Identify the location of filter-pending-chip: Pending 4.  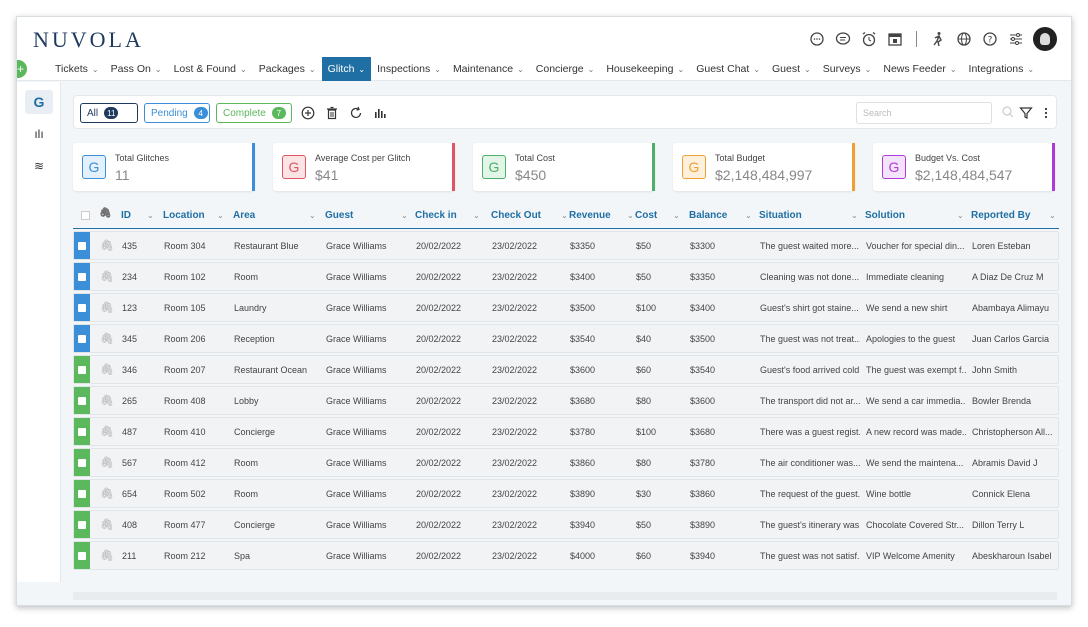
(177, 113).